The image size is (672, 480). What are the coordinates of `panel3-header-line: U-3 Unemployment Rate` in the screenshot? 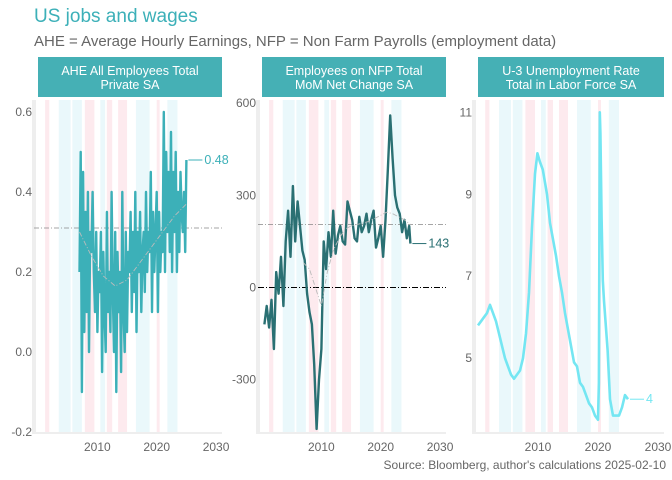 It's located at (571, 71).